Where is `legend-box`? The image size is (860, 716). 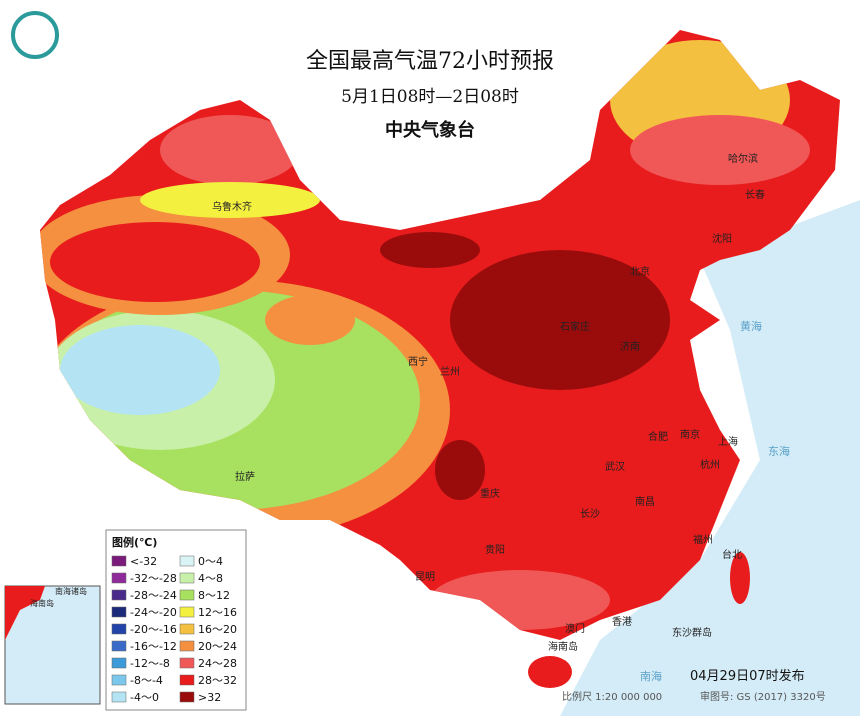 legend-box is located at coordinates (176, 620).